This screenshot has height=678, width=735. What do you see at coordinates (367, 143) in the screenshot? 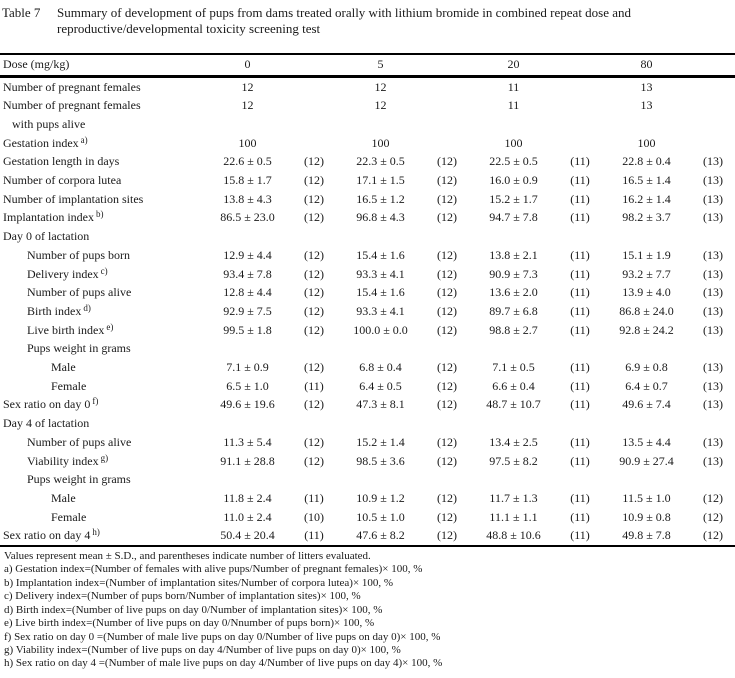
I see `table-row: Gestation index a) 100 100 100 100` at bounding box center [367, 143].